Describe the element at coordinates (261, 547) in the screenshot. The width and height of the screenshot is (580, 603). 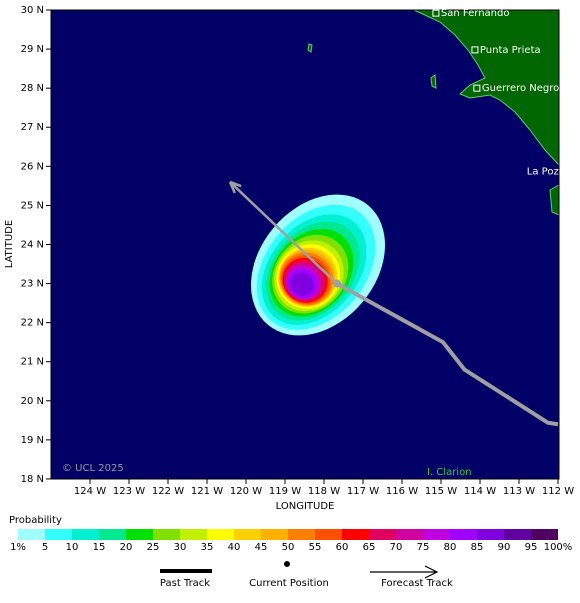
I see `colorbar-label: 45` at that location.